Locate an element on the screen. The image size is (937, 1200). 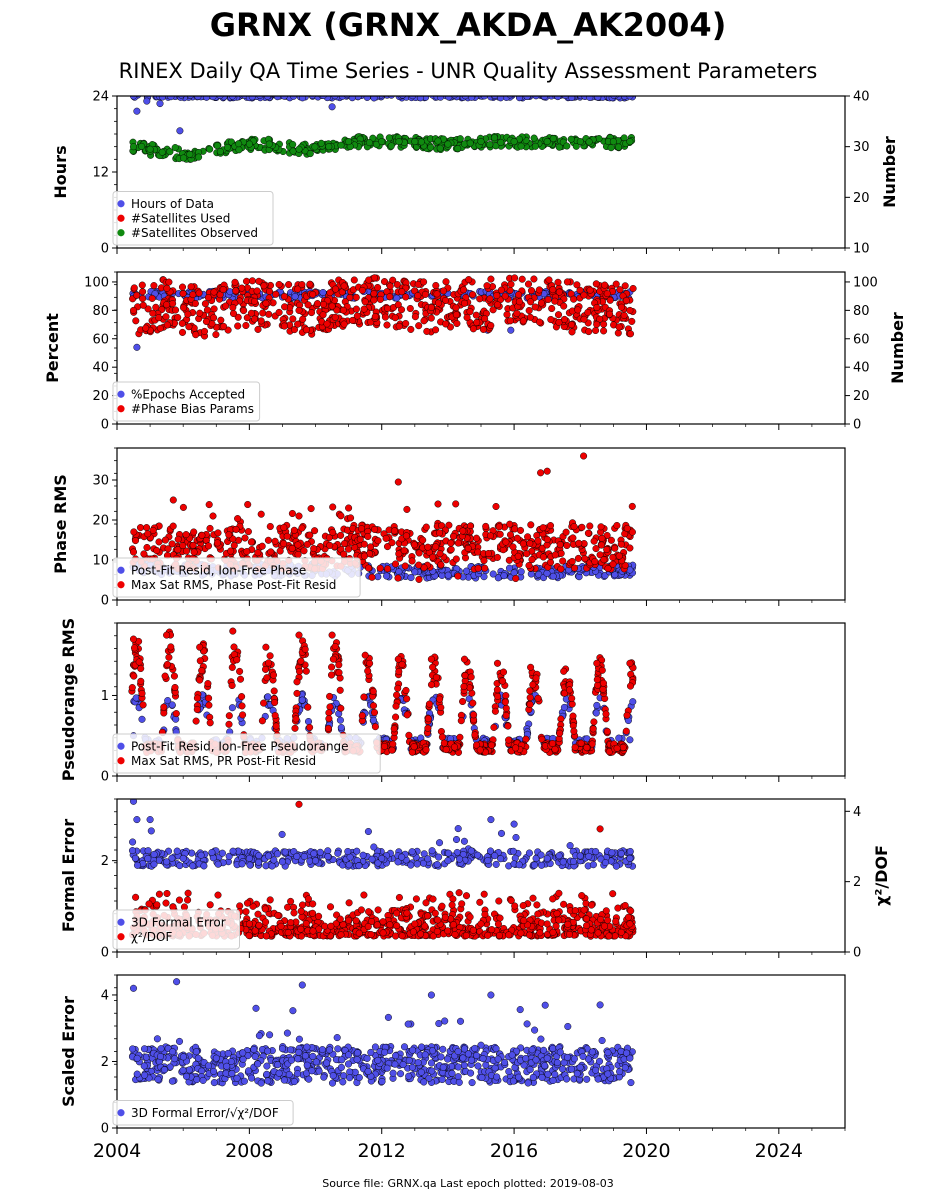
y-tick-label: 10 is located at coordinates (100, 561).